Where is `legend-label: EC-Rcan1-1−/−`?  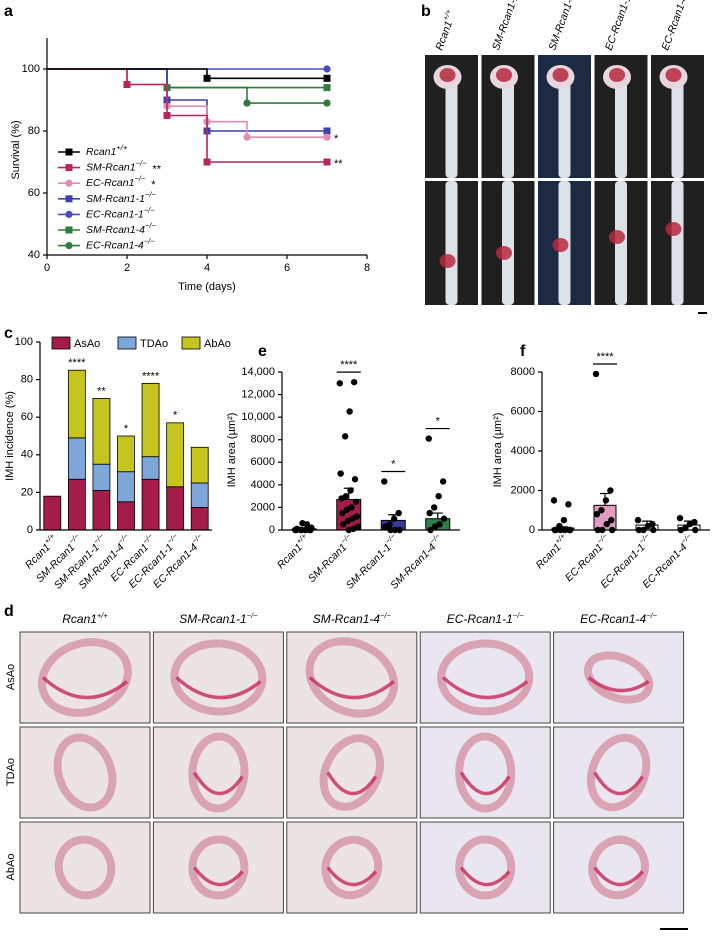
legend-label: EC-Rcan1-1−/− is located at coordinates (120, 212).